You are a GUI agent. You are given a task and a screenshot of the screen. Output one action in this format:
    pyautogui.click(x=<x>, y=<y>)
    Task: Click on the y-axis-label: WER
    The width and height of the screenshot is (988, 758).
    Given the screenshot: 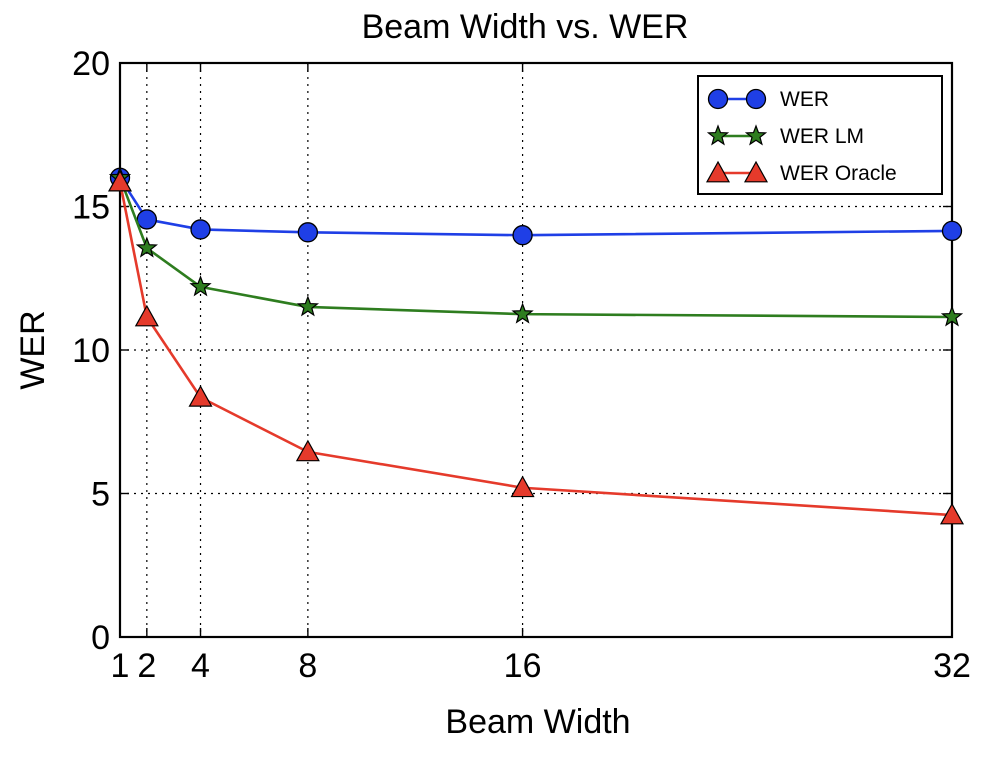 What is the action you would take?
    pyautogui.click(x=33, y=349)
    